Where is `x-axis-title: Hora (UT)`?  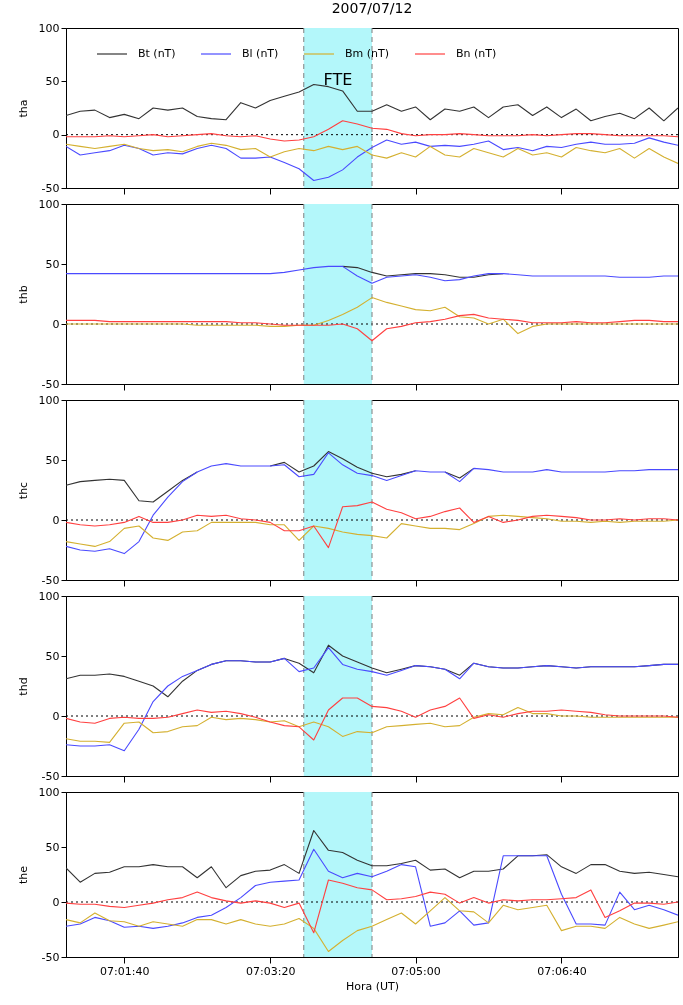 x-axis-title: Hora (UT) is located at coordinates (372, 986).